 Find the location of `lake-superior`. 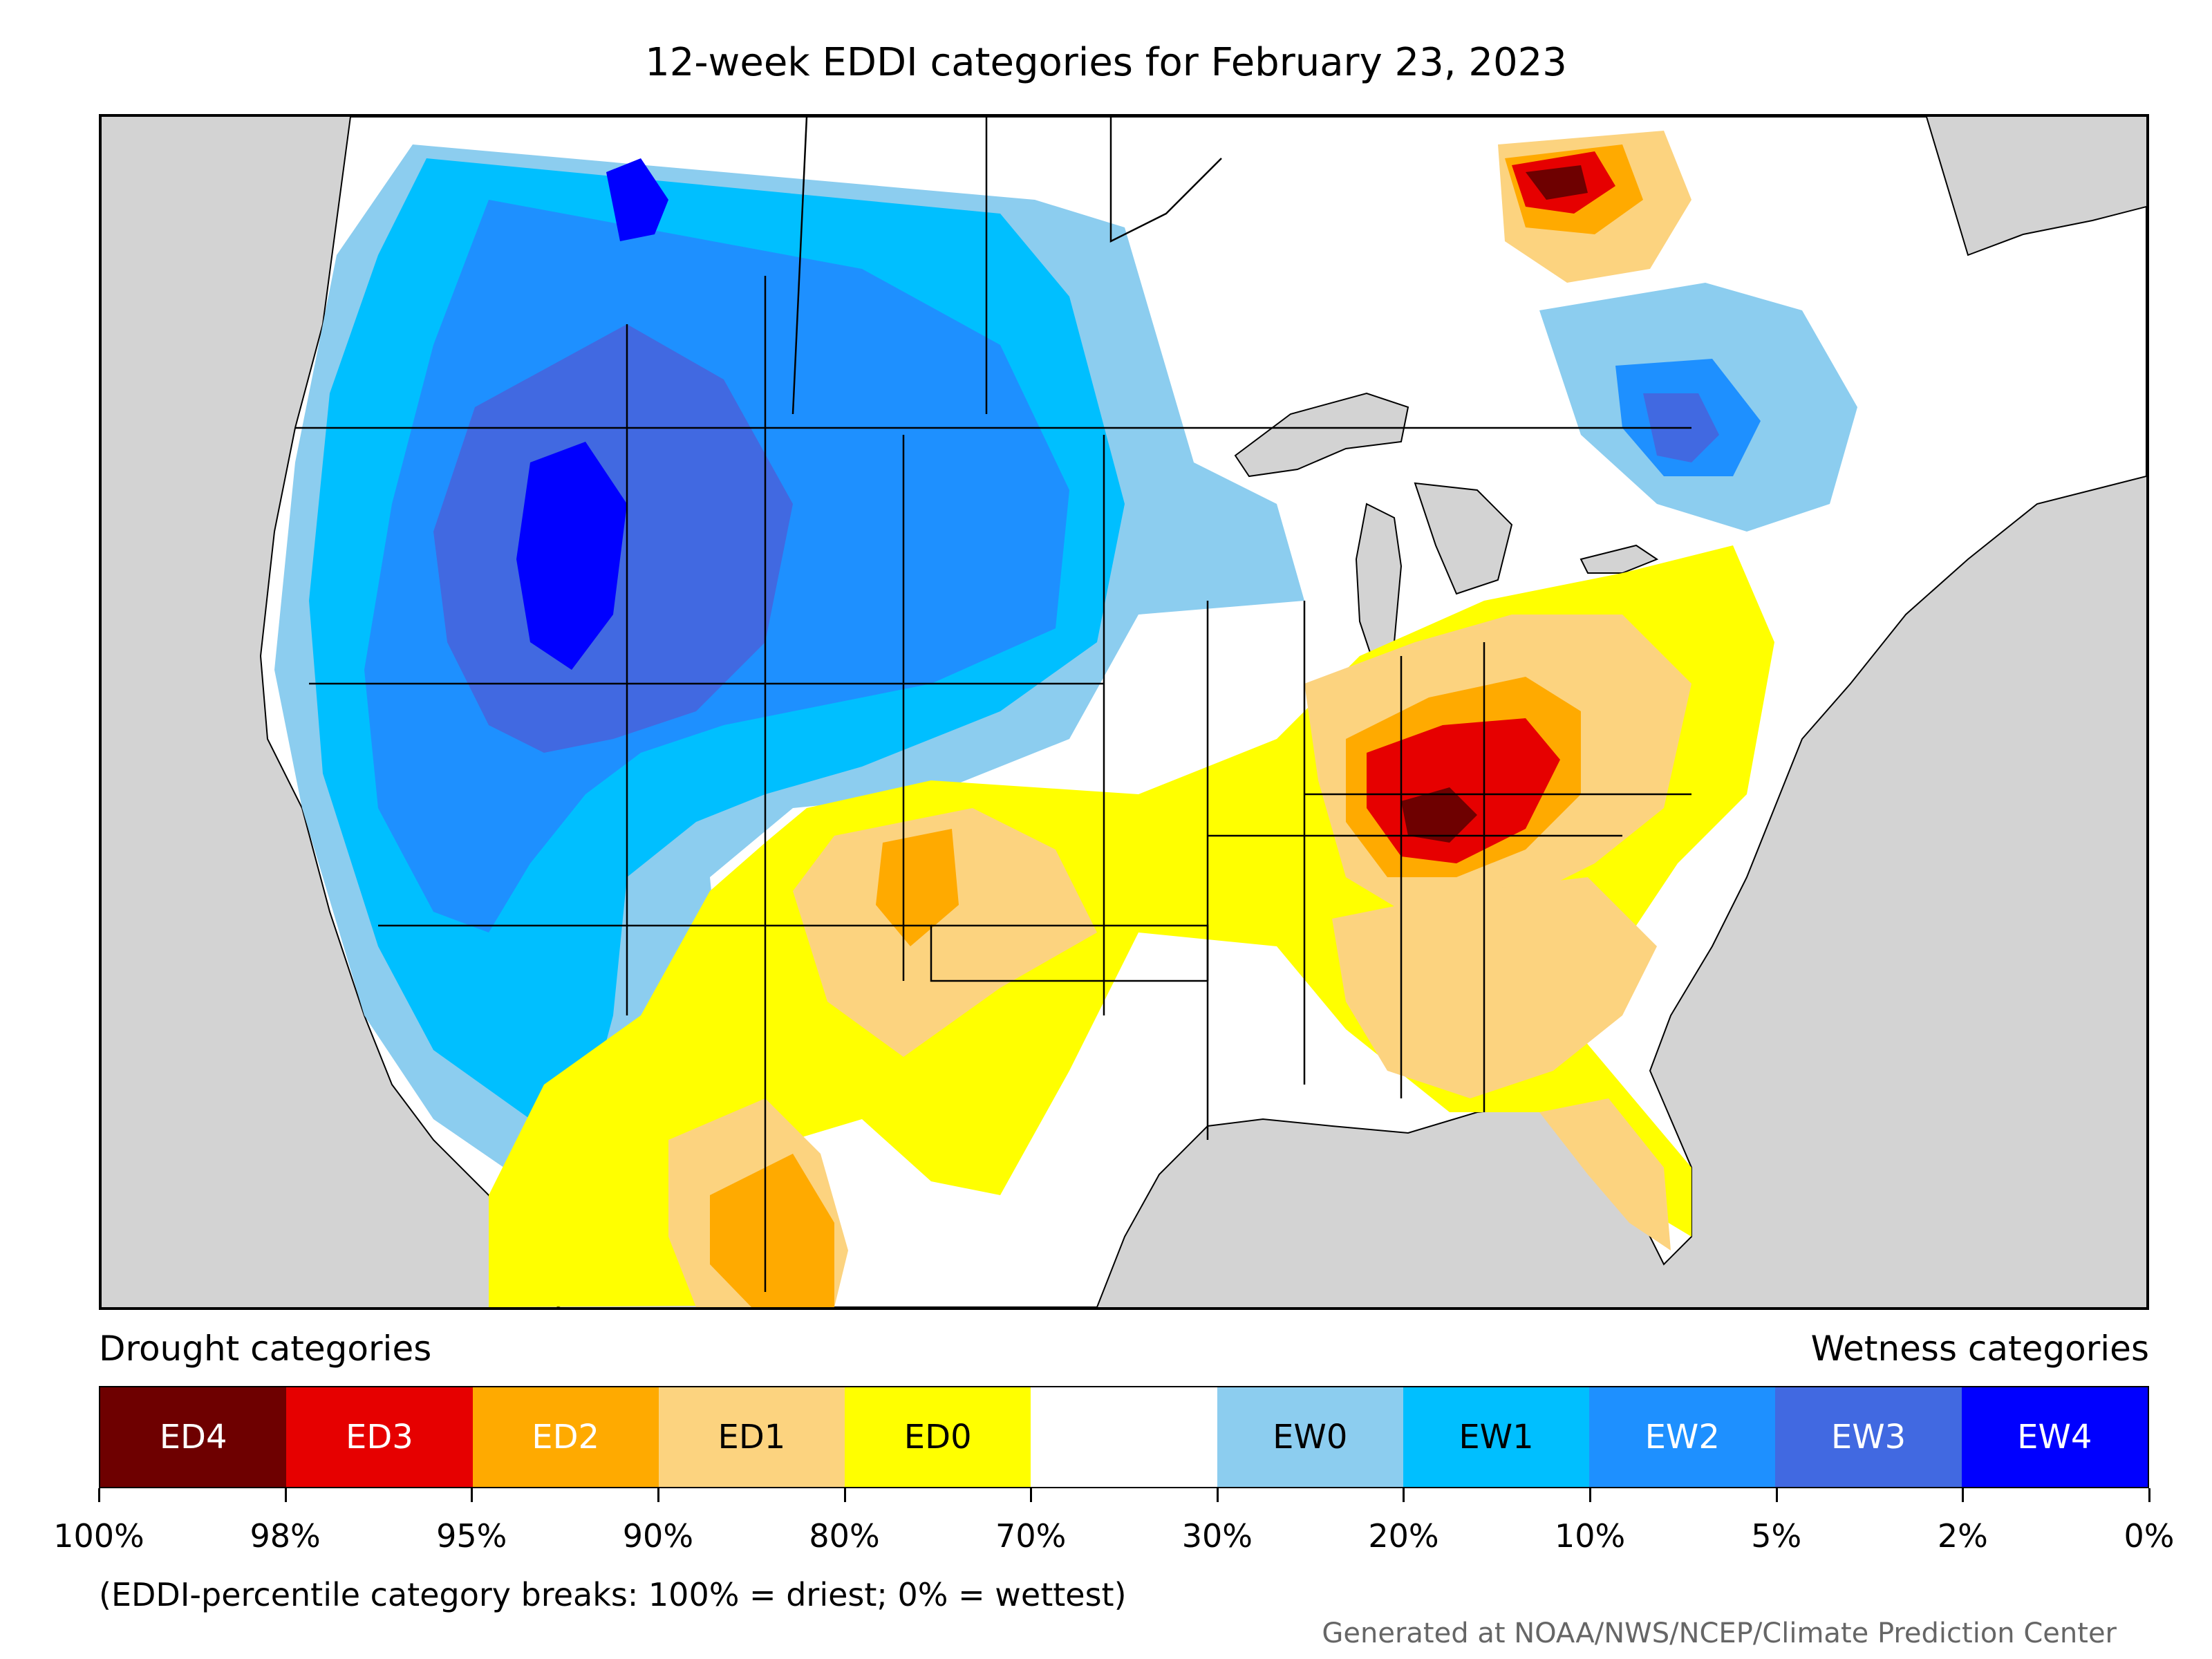

lake-superior is located at coordinates (1321, 435).